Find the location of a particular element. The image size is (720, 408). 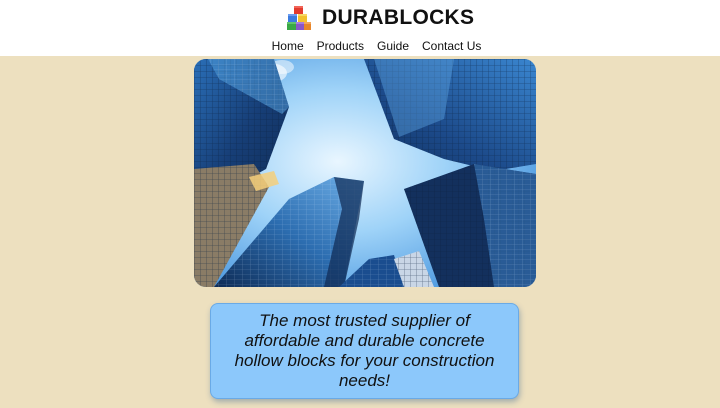

nav-contact-link: Contact Us is located at coordinates (452, 46).